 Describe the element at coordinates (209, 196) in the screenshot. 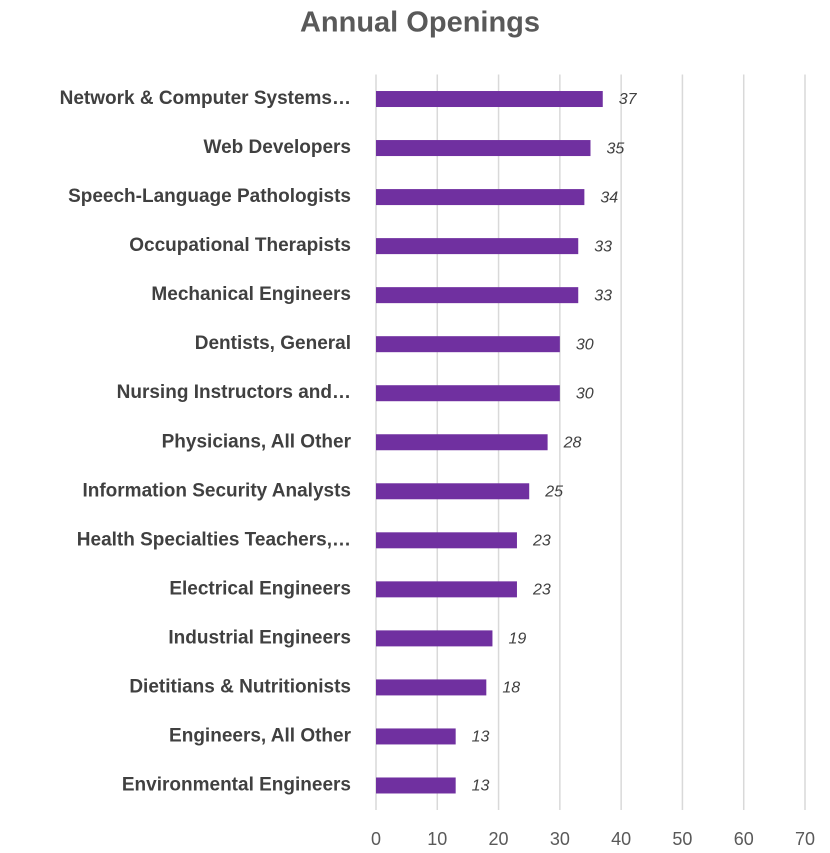

I see `y-tick-label: Speech-Language Pathologists` at that location.